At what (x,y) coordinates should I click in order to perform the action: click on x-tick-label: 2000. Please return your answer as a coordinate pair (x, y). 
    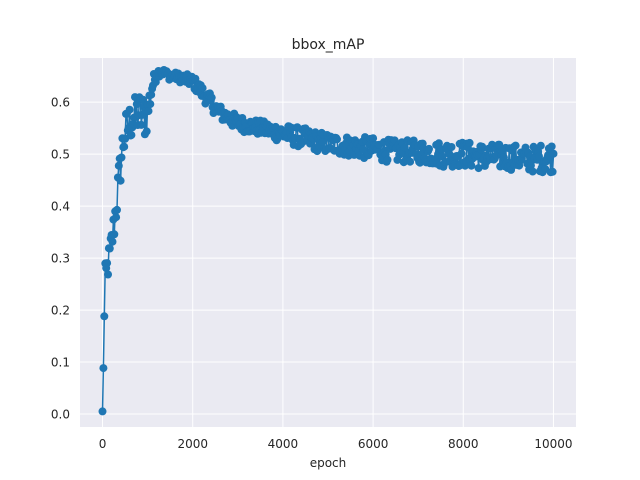
    Looking at the image, I should click on (192, 444).